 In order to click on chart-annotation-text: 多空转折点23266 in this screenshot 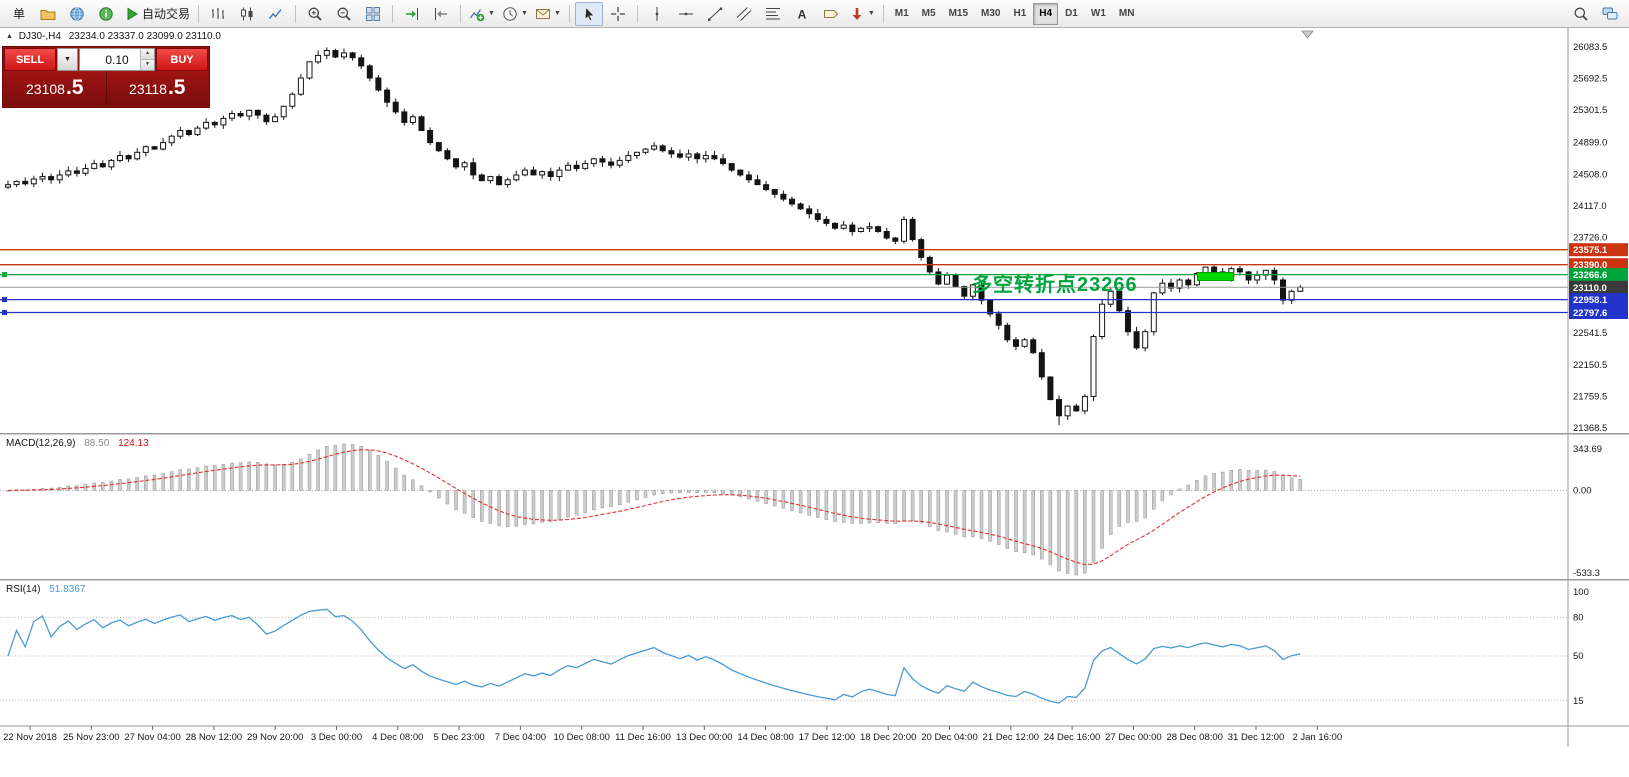, I will do `click(1055, 285)`.